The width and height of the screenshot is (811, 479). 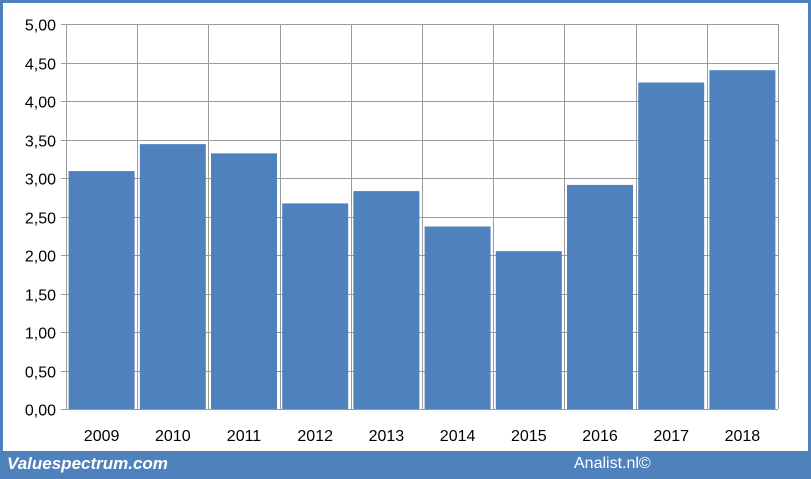 What do you see at coordinates (671, 436) in the screenshot?
I see `x-tick-label: 2017` at bounding box center [671, 436].